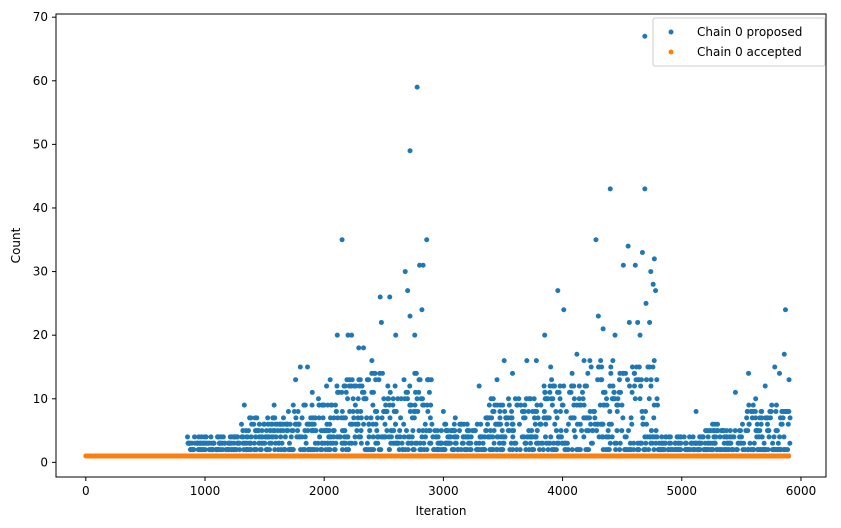  I want to click on y-tick-label: 60, so click(40, 81).